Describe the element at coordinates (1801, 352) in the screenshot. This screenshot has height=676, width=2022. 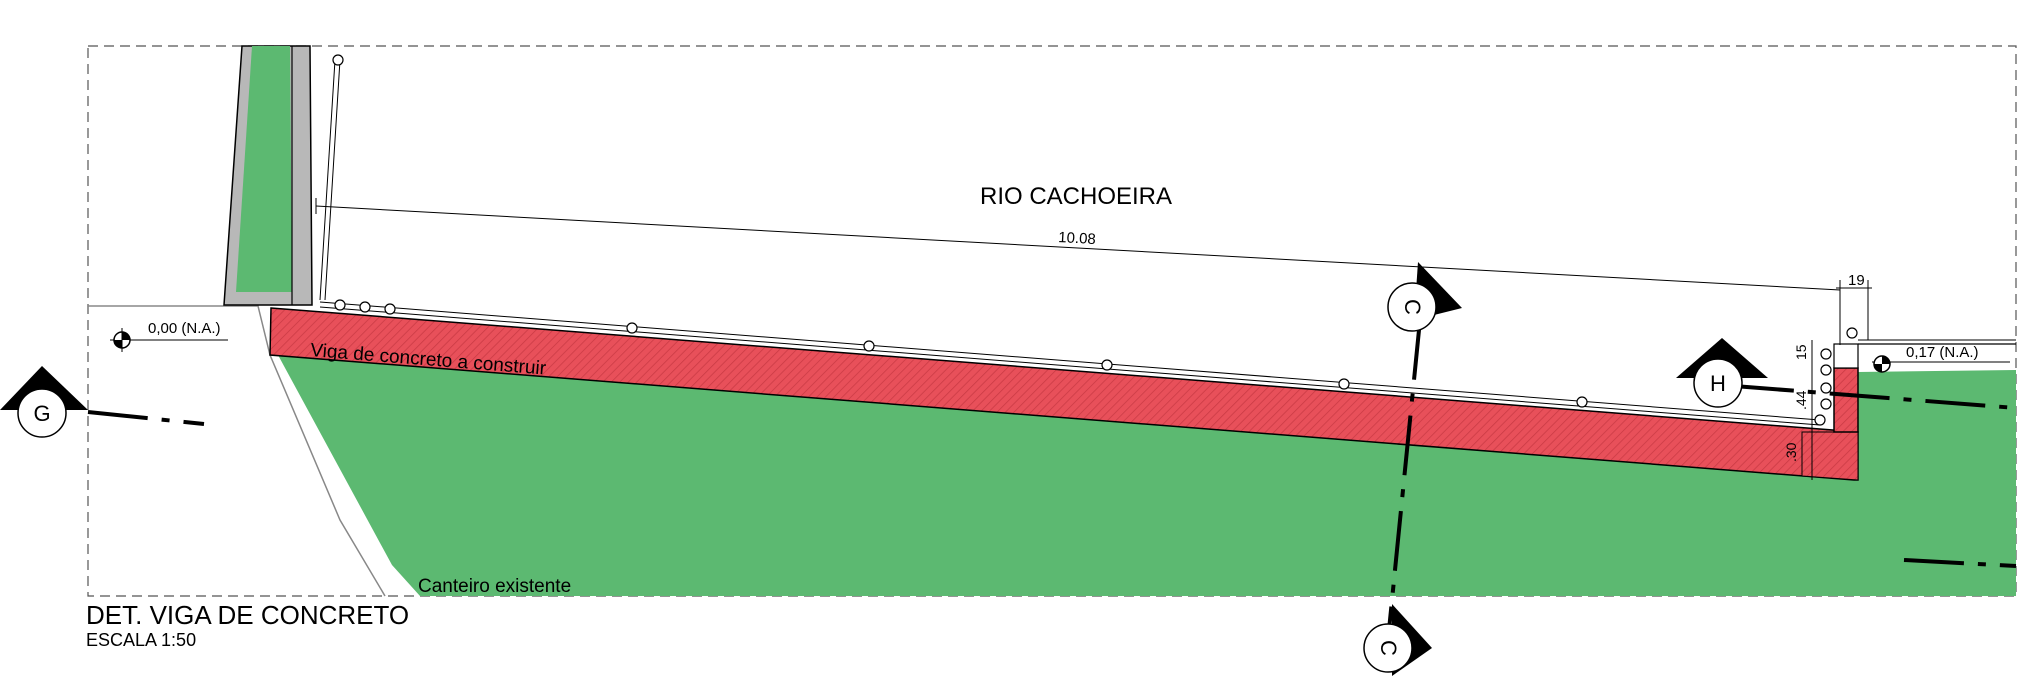
I see `dimension-15: 15` at that location.